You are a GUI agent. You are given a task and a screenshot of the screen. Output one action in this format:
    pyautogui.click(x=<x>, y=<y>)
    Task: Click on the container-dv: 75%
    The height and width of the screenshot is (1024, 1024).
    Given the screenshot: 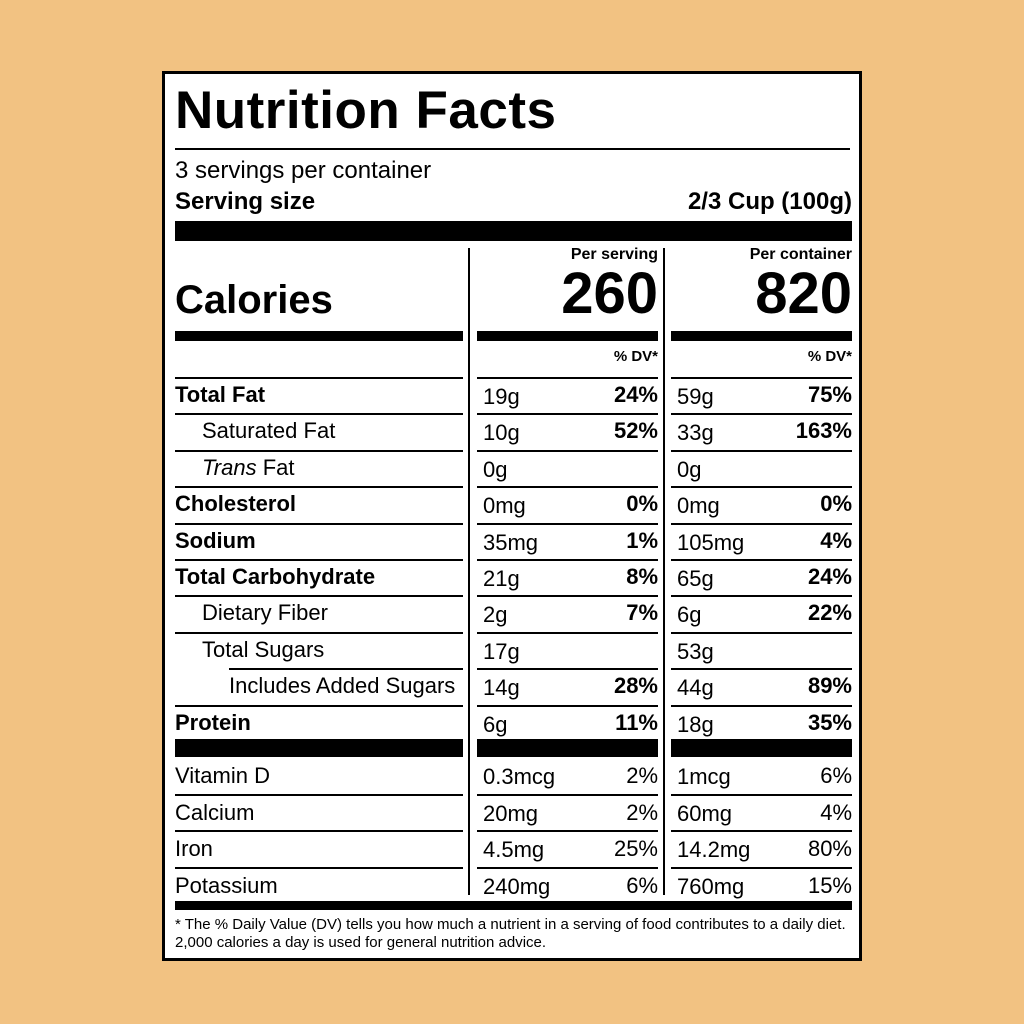 What is the action you would take?
    pyautogui.click(x=829, y=394)
    